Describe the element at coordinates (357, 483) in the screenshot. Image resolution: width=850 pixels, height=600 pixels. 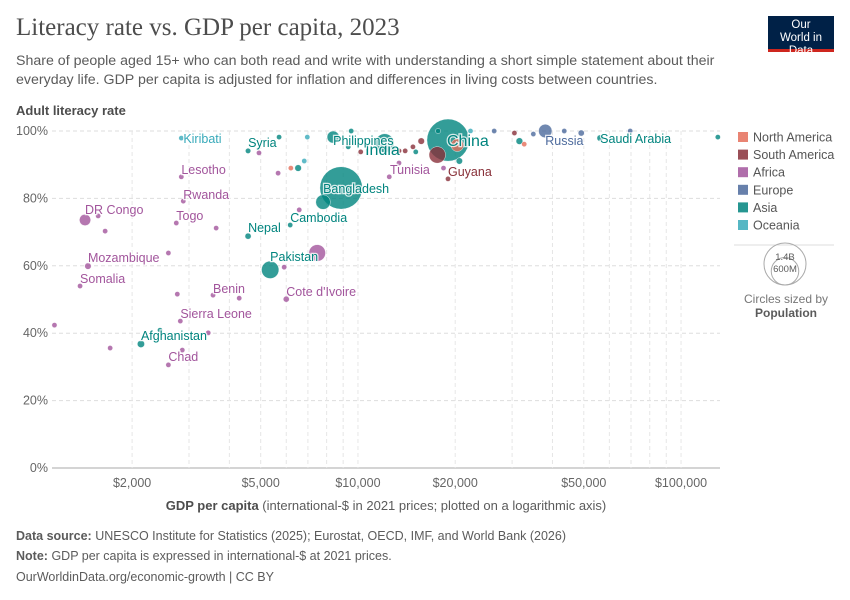
I see `x-tick-label: $10,000` at that location.